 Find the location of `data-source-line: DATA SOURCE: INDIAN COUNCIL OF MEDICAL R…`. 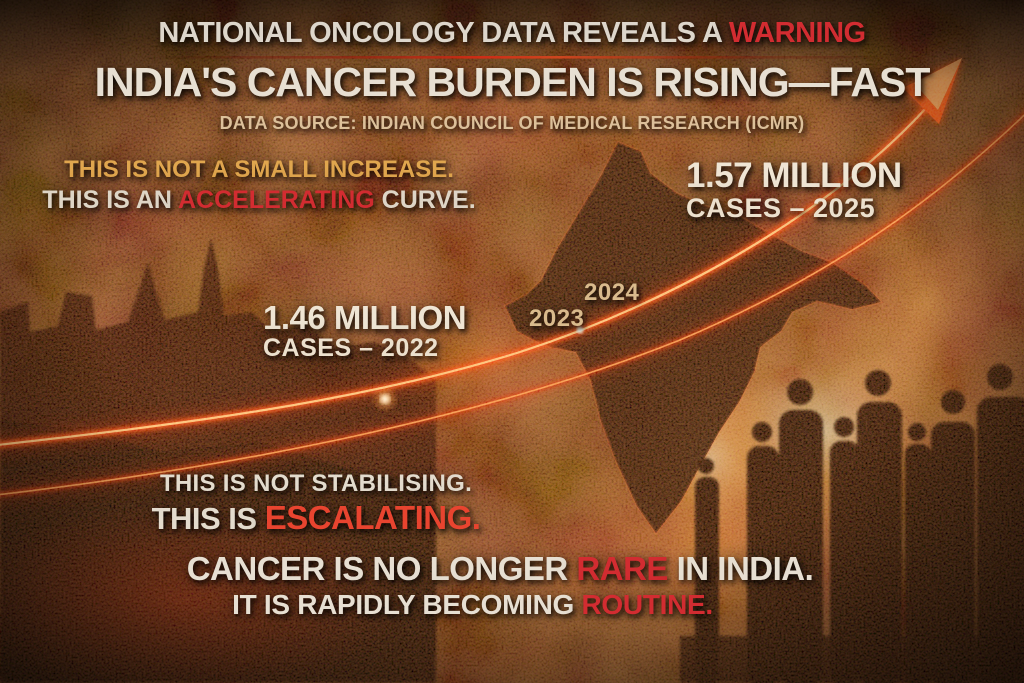

data-source-line: DATA SOURCE: INDIAN COUNCIL OF MEDICAL R… is located at coordinates (512, 123).